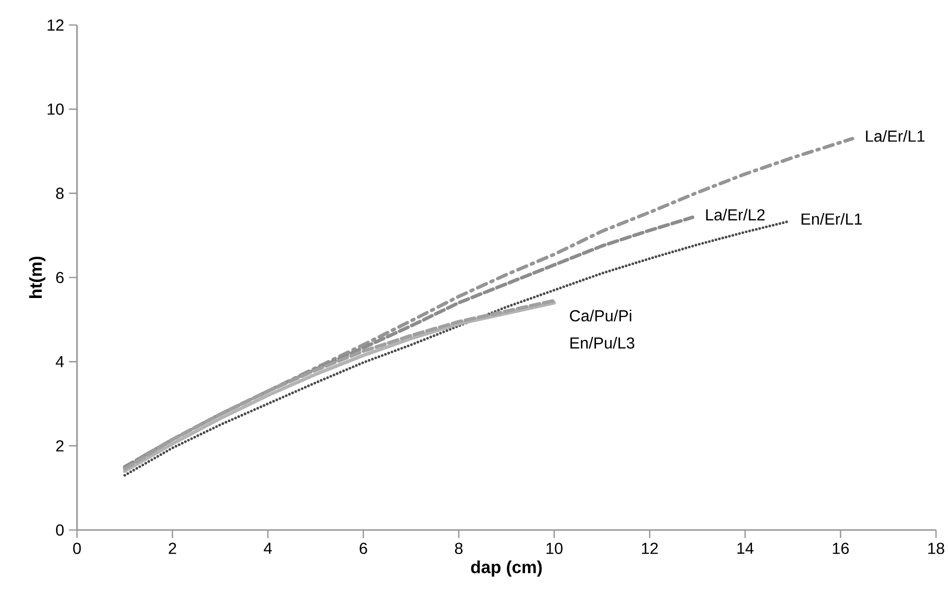  Describe the element at coordinates (268, 548) in the screenshot. I see `x-tick-label: 4` at that location.